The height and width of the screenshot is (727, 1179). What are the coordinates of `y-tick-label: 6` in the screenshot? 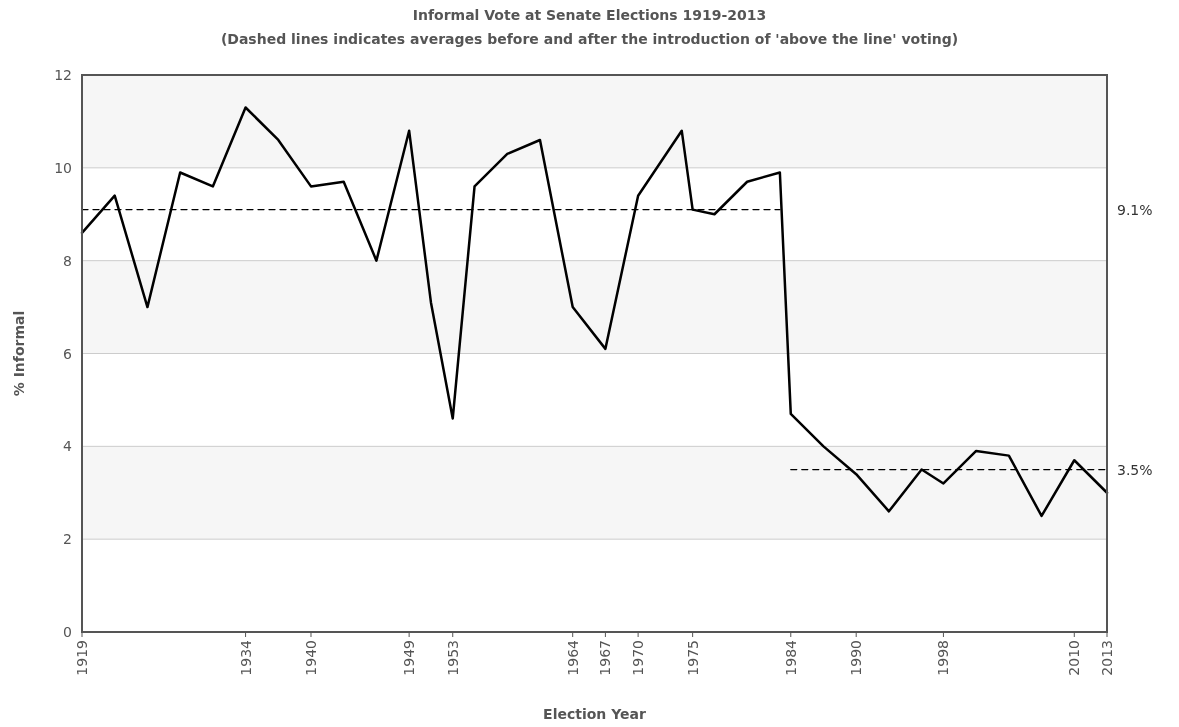 It's located at (68, 353).